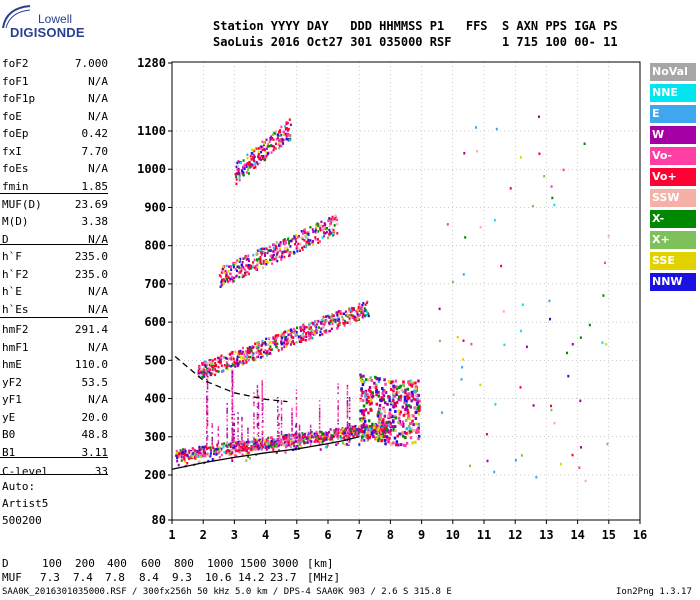 This screenshot has width=700, height=600. What do you see at coordinates (91, 364) in the screenshot?
I see `param-value: 110.0` at bounding box center [91, 364].